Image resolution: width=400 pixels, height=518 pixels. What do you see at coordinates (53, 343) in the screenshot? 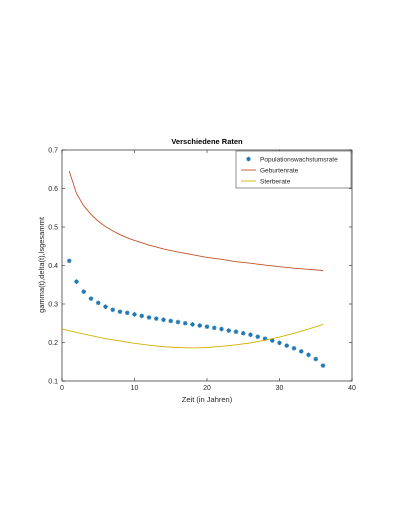
I see `y-tick-label: 0.2` at bounding box center [53, 343].